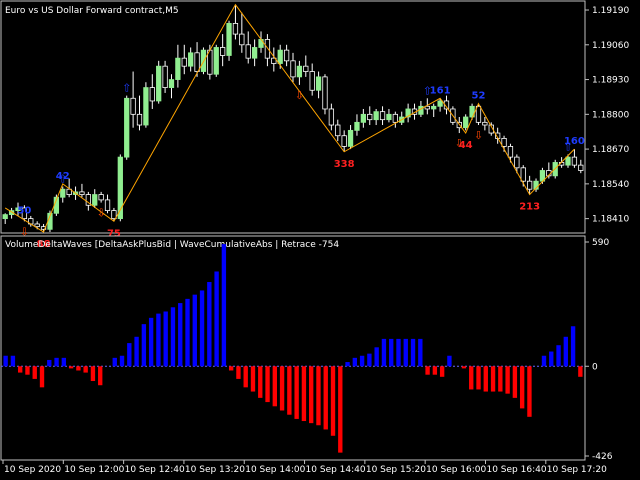 The width and height of the screenshot is (640, 480). Describe the element at coordinates (456, 470) in the screenshot. I see `time-tick-label: 10 Sep 16:00` at that location.